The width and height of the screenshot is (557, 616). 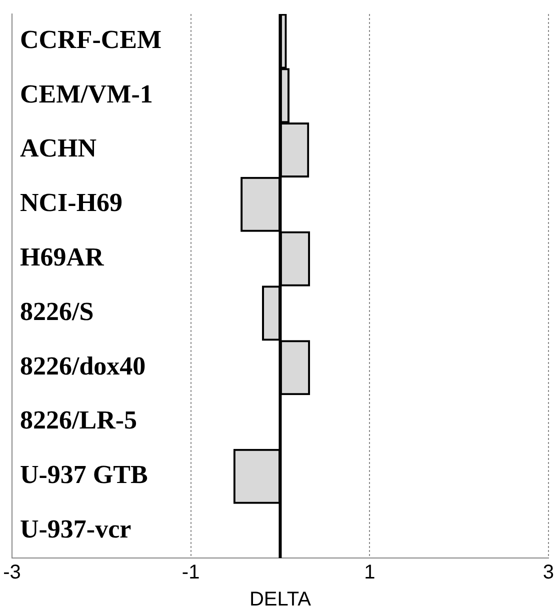 What do you see at coordinates (86, 93) in the screenshot?
I see `y-tick-label: CEM/VM-1` at bounding box center [86, 93].